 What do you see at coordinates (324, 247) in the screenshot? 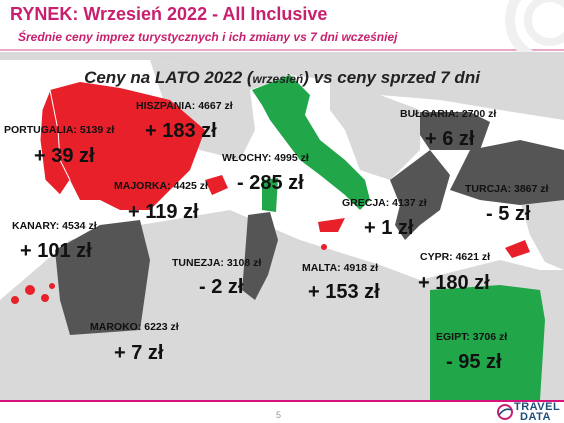
I see `region-malta` at bounding box center [324, 247].